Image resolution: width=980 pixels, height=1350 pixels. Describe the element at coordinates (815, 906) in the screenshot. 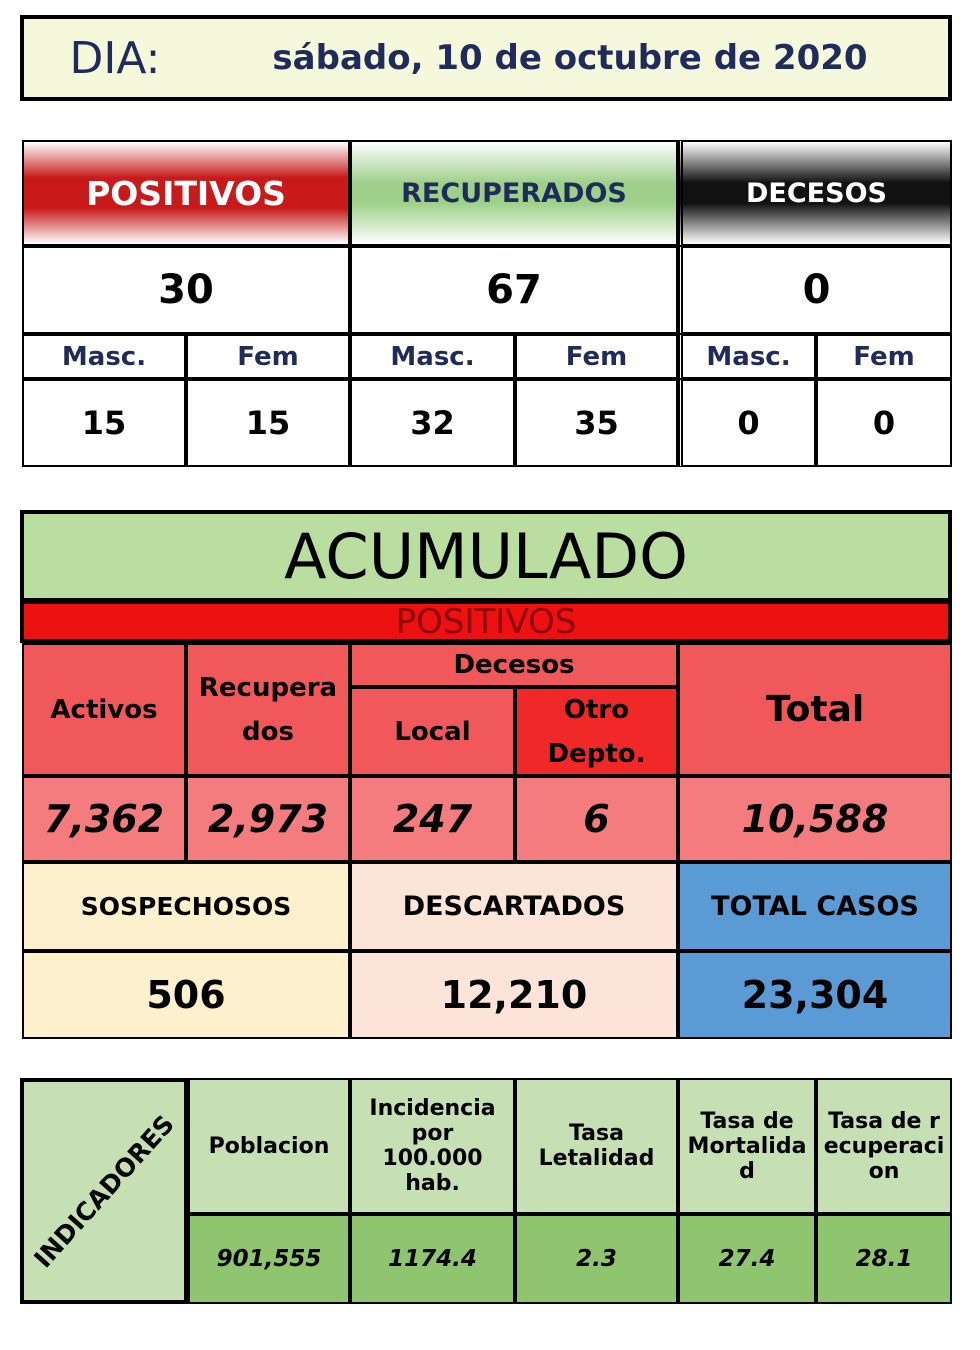

I see `summary-label: TOTAL CASOS` at that location.